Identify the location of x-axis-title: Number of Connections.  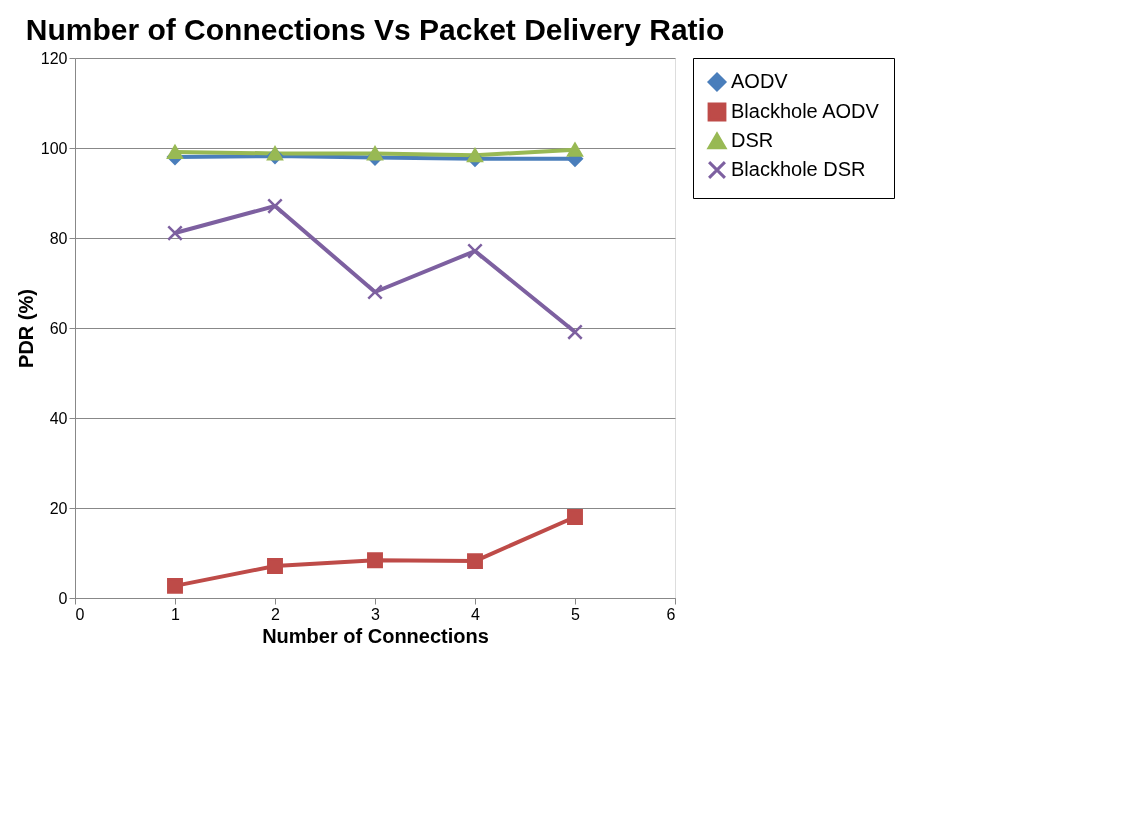
(375, 635).